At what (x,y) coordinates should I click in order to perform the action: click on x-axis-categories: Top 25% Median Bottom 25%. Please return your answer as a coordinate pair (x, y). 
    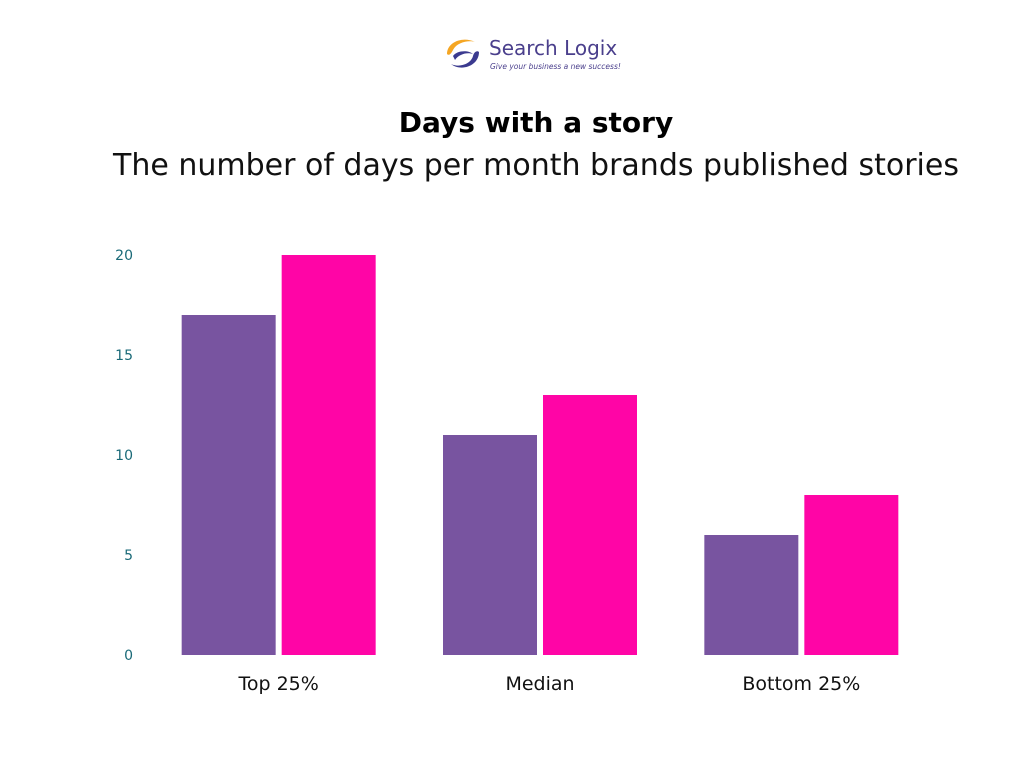
    Looking at the image, I should click on (548, 684).